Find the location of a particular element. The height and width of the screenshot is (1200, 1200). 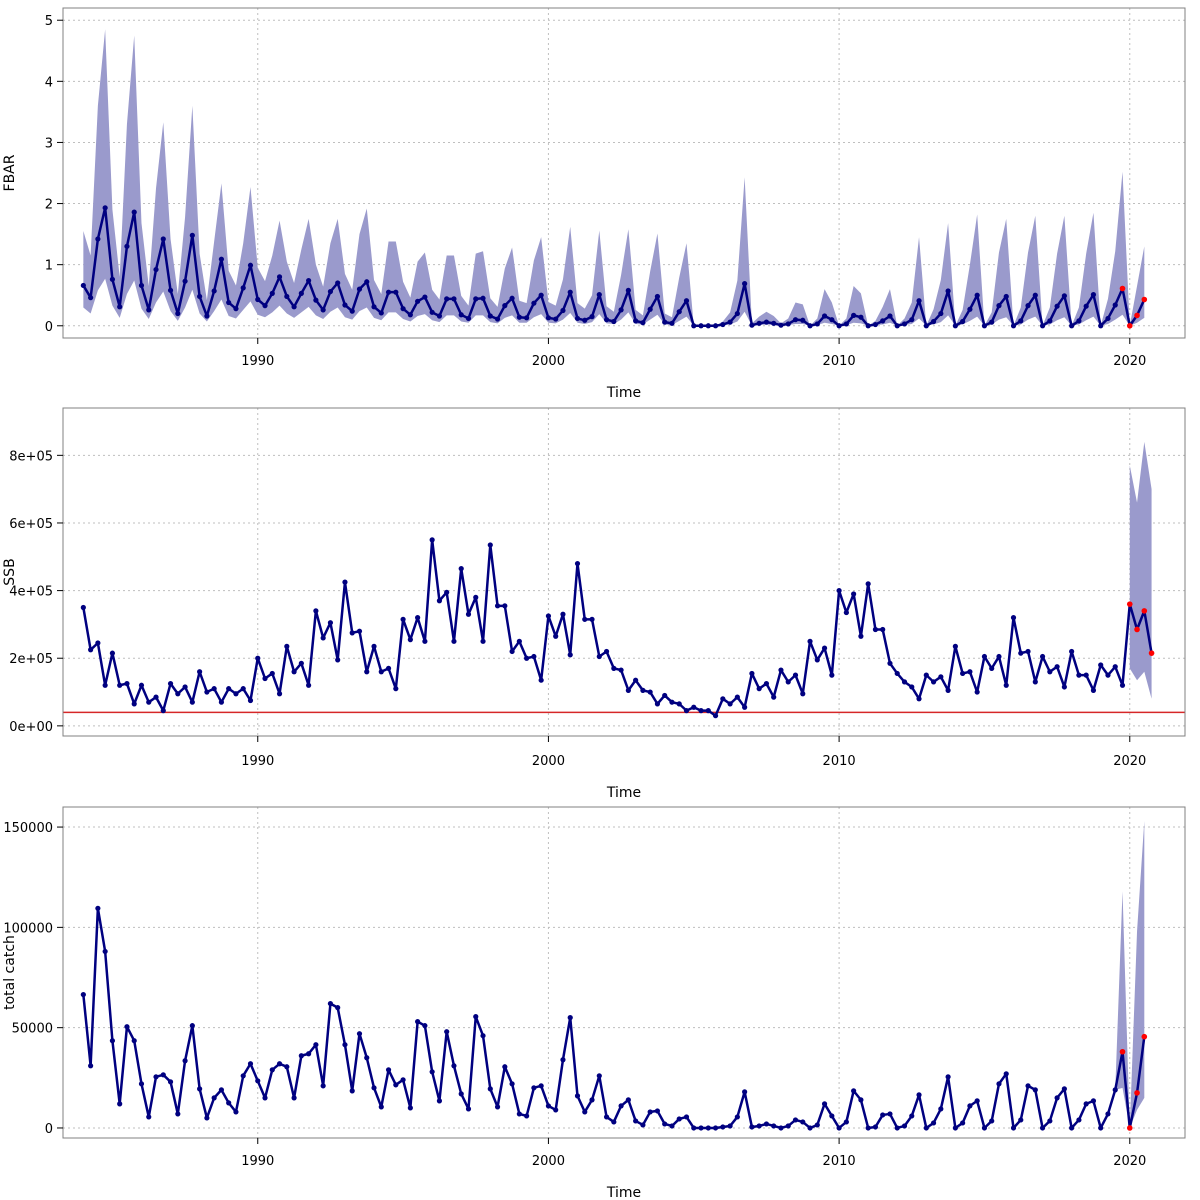

fbar-x-axis-title: Time is located at coordinates (623, 393).